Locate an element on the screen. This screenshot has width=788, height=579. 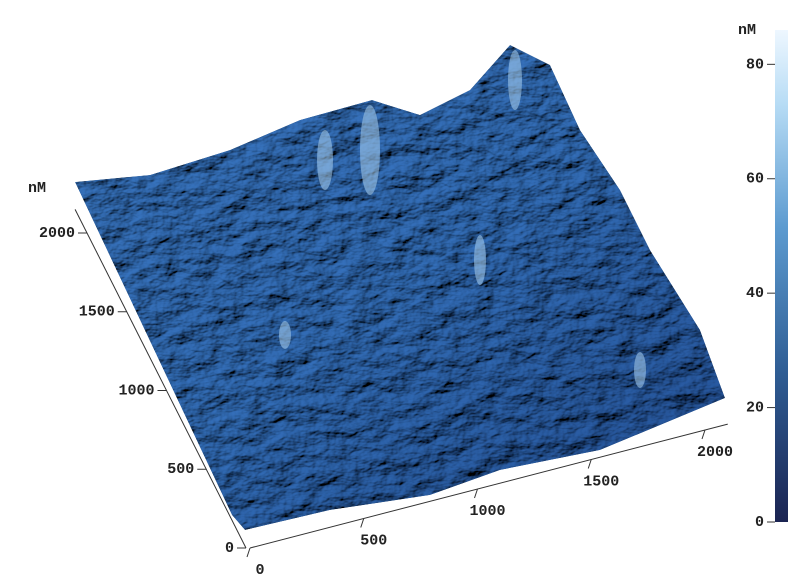
y-axis-label: nM is located at coordinates (37, 188).